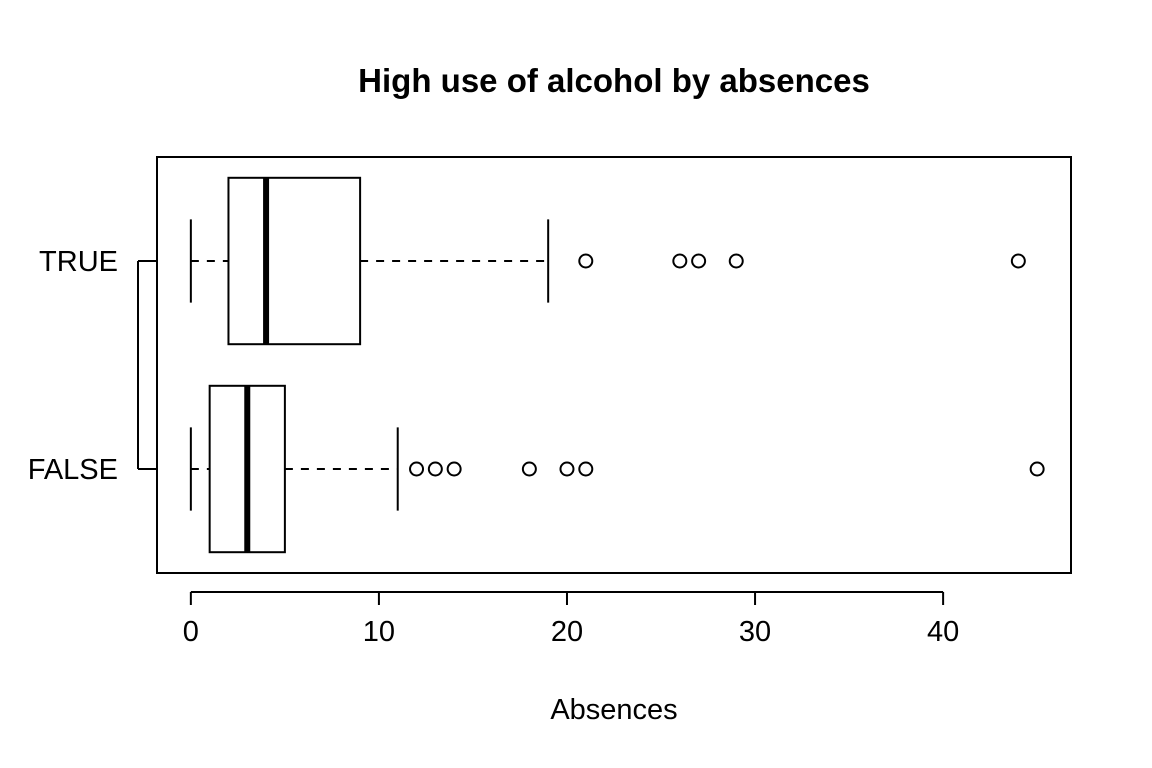  I want to click on x-tick-label: 30, so click(755, 632).